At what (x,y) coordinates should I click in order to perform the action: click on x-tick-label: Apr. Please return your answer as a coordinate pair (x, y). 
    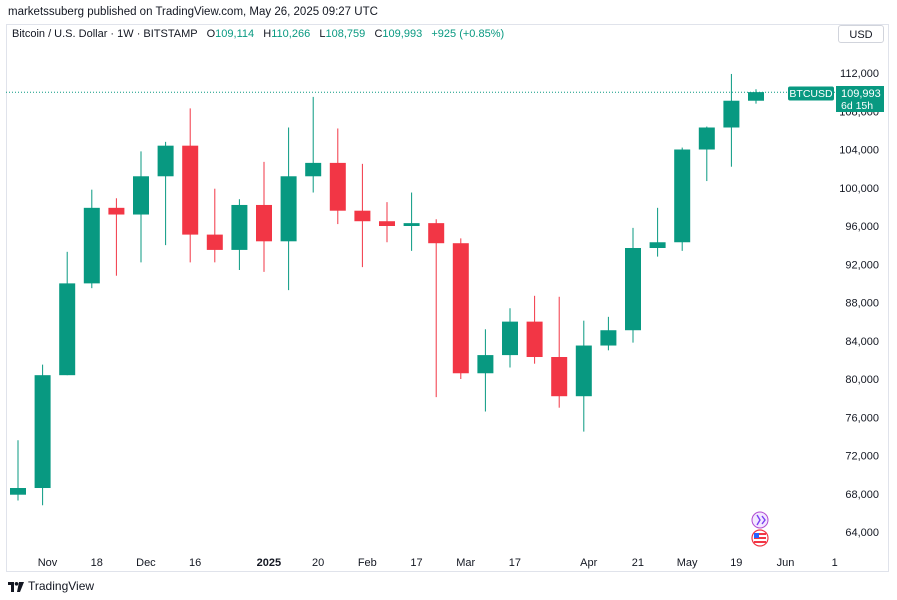
    Looking at the image, I should click on (588, 563).